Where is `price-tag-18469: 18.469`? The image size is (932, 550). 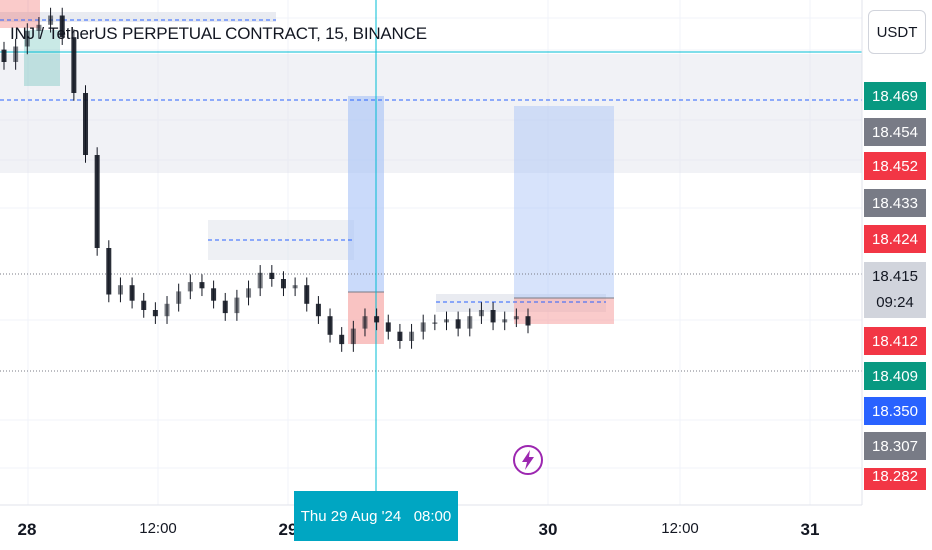 price-tag-18469: 18.469 is located at coordinates (895, 96).